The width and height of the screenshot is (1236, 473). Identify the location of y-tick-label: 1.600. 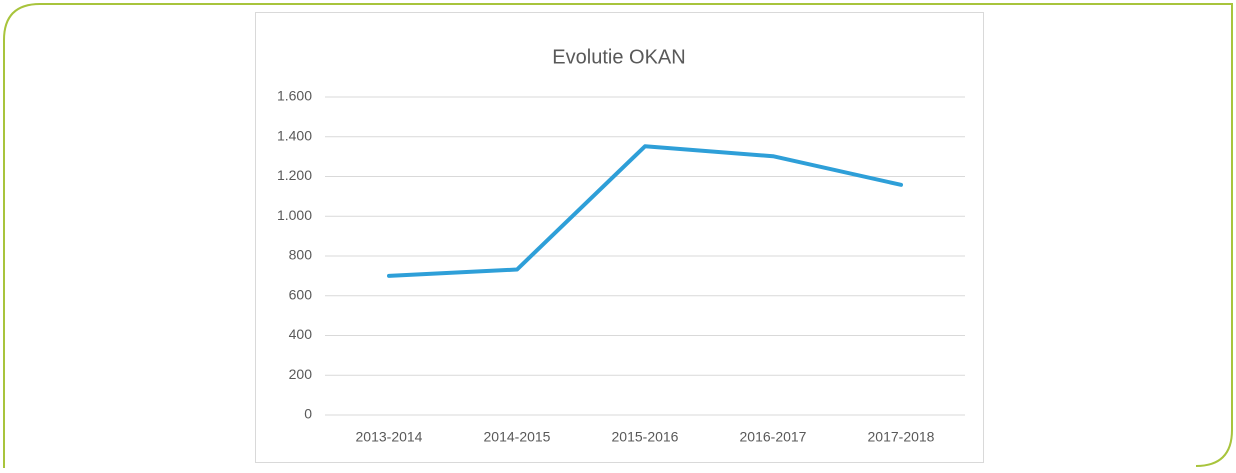
(294, 96).